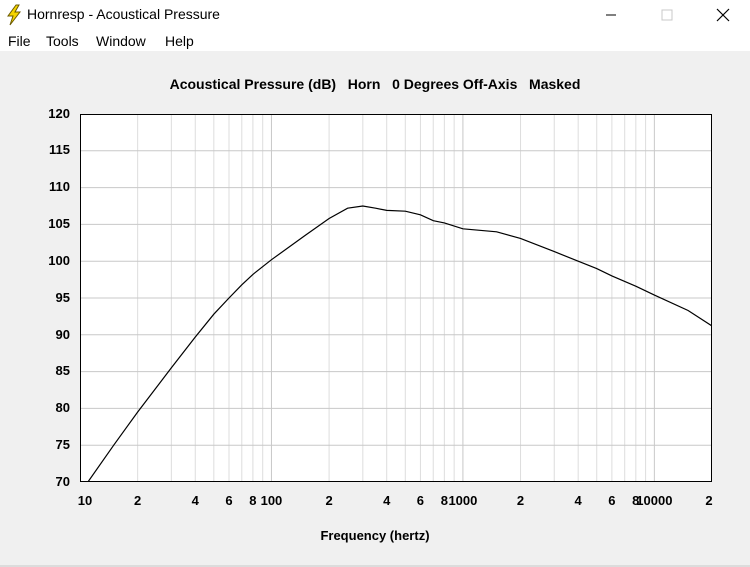 The width and height of the screenshot is (750, 567). I want to click on y-tick-label: 105, so click(59, 223).